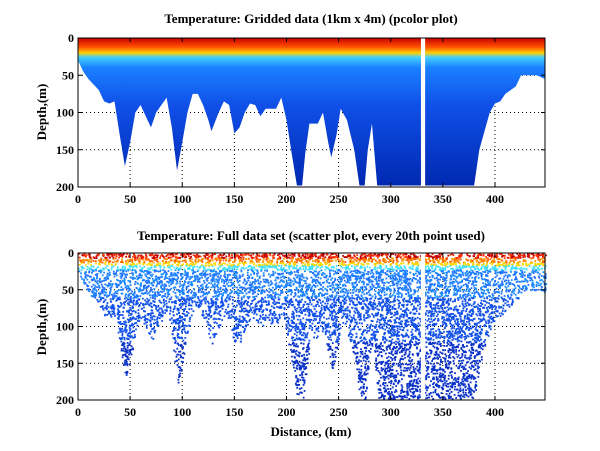 Image resolution: width=600 pixels, height=451 pixels. Describe the element at coordinates (41, 112) in the screenshot. I see `top-y-axis-label: Depth,(m)` at that location.